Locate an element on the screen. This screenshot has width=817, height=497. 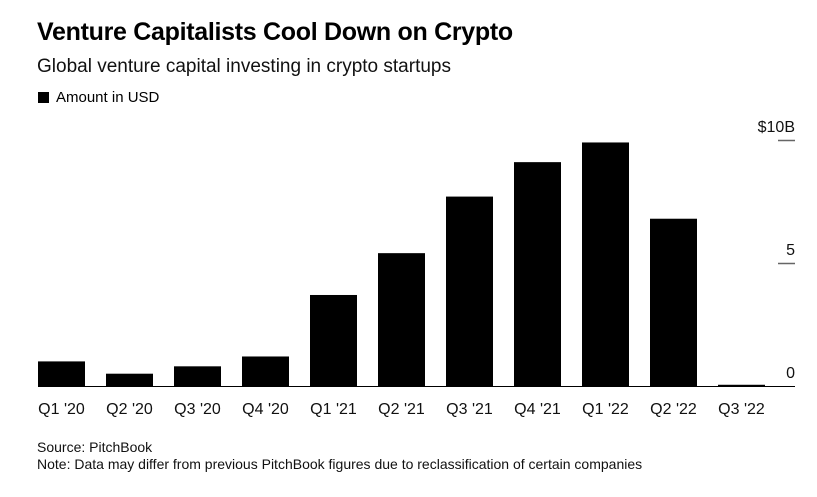
x-tick-label: Q2 '20 is located at coordinates (129, 409).